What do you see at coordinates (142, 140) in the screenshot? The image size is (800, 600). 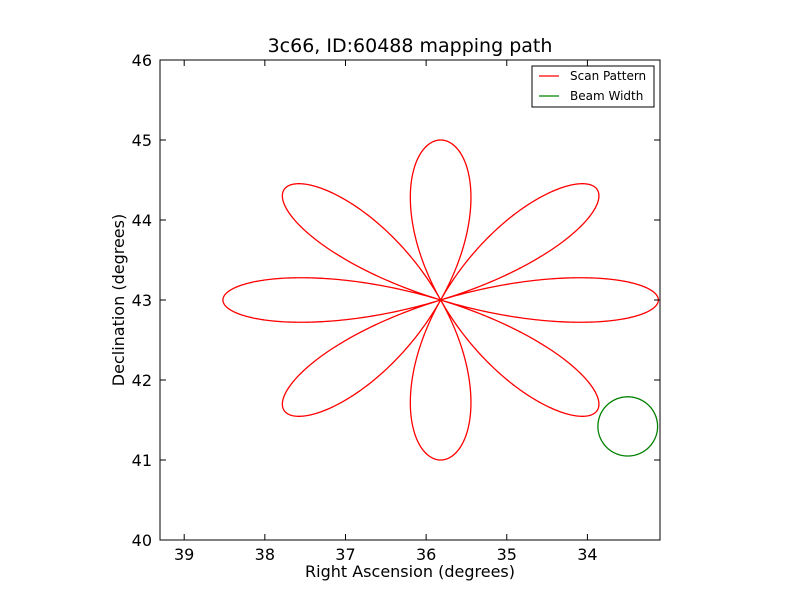 I see `y-tick-label: 45` at bounding box center [142, 140].